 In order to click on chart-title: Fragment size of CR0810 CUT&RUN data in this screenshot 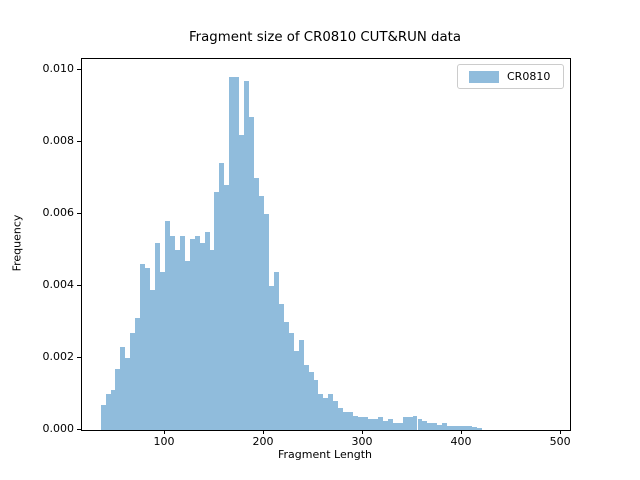, I will do `click(325, 37)`.